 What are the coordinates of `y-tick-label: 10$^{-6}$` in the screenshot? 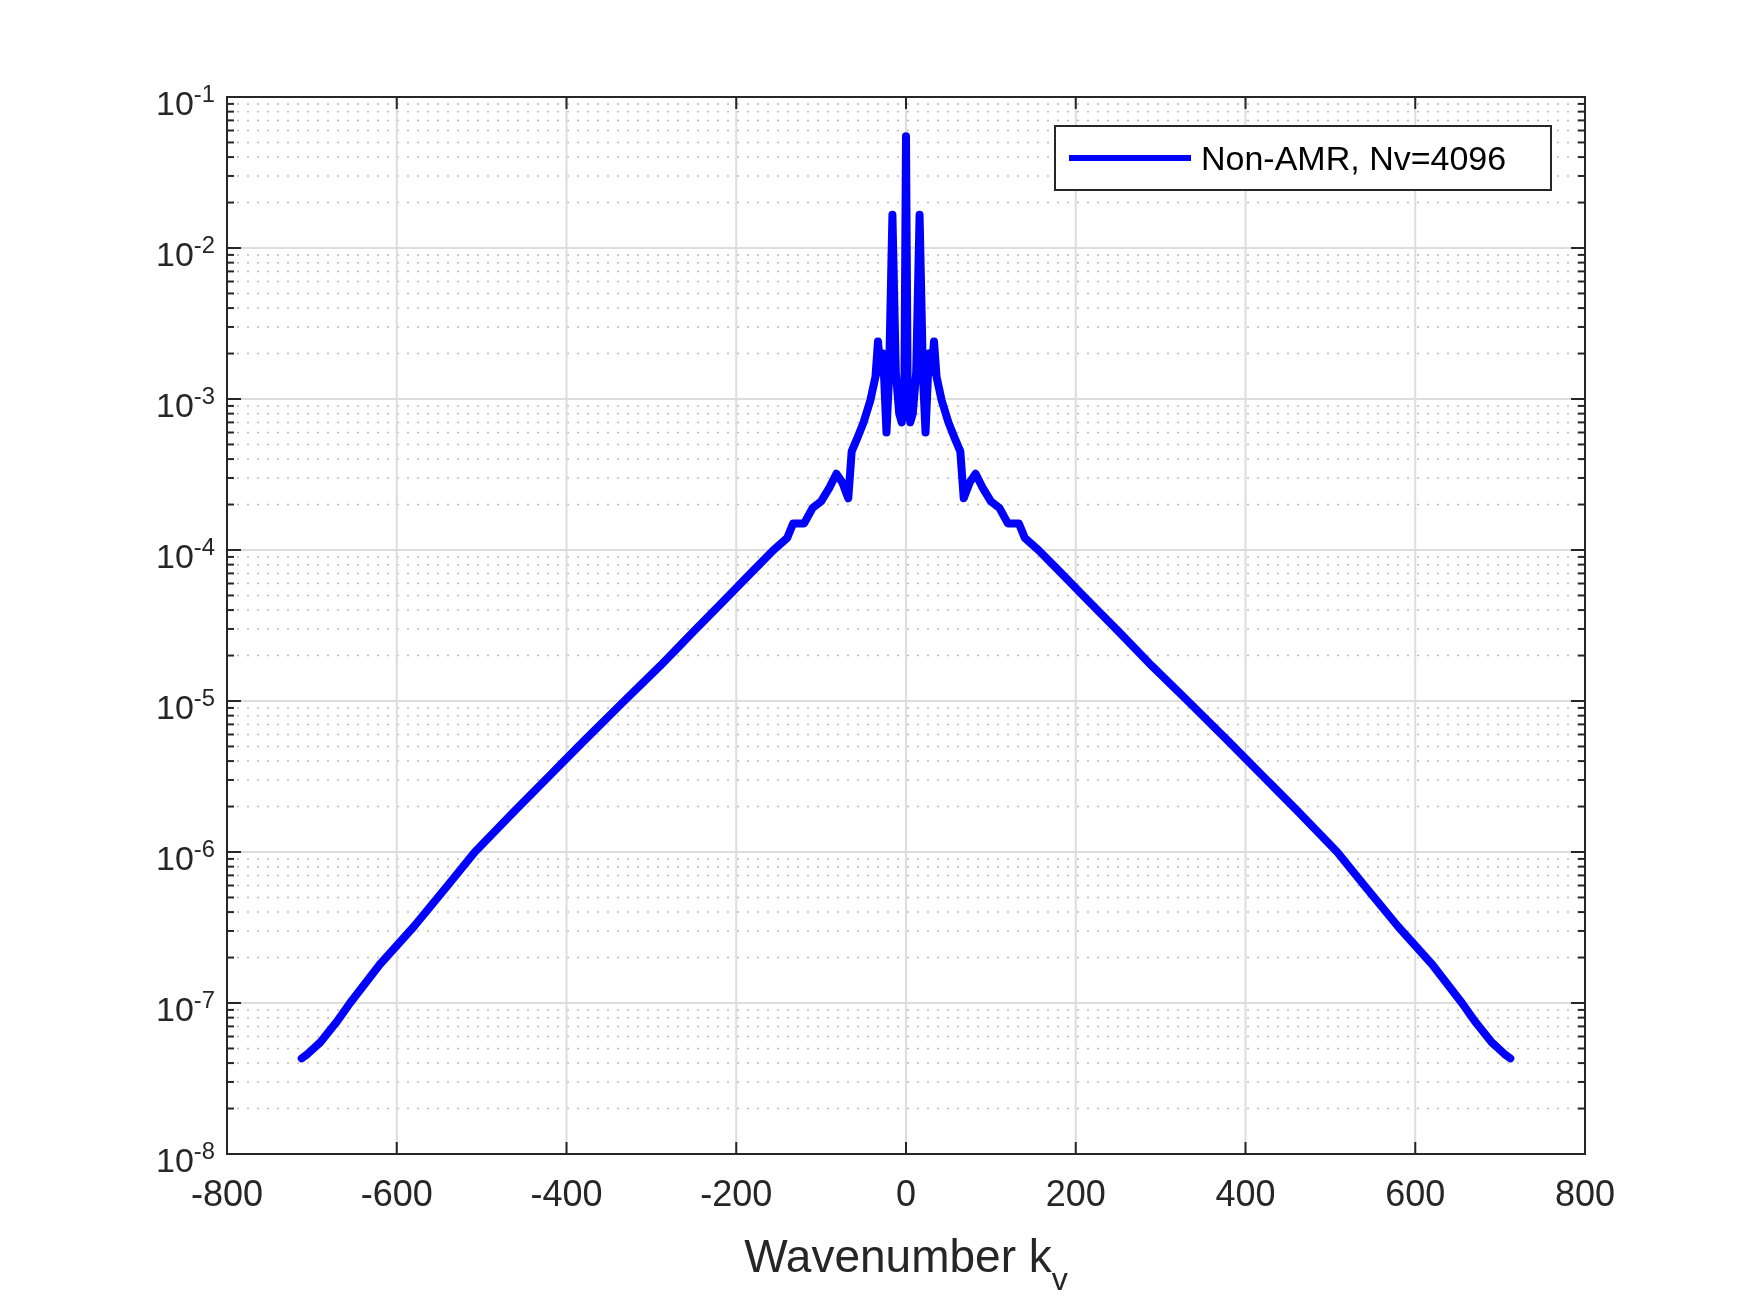 It's located at (185, 855).